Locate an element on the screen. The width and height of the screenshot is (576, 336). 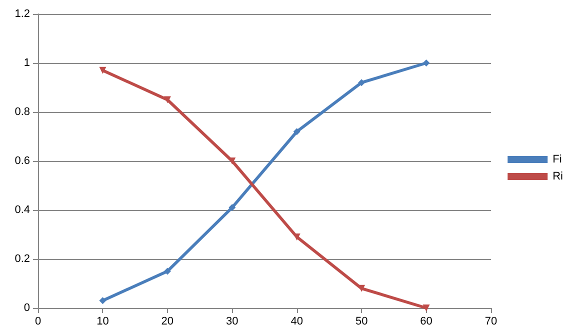
x-tick-label: 70 is located at coordinates (491, 322).